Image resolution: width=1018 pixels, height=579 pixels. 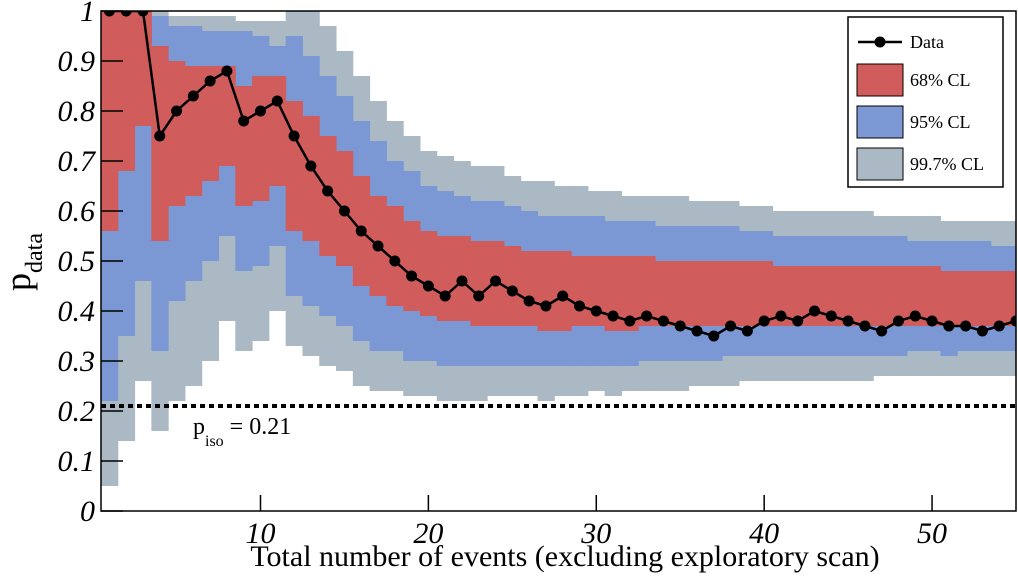 What do you see at coordinates (927, 42) in the screenshot?
I see `legend-label: Data` at bounding box center [927, 42].